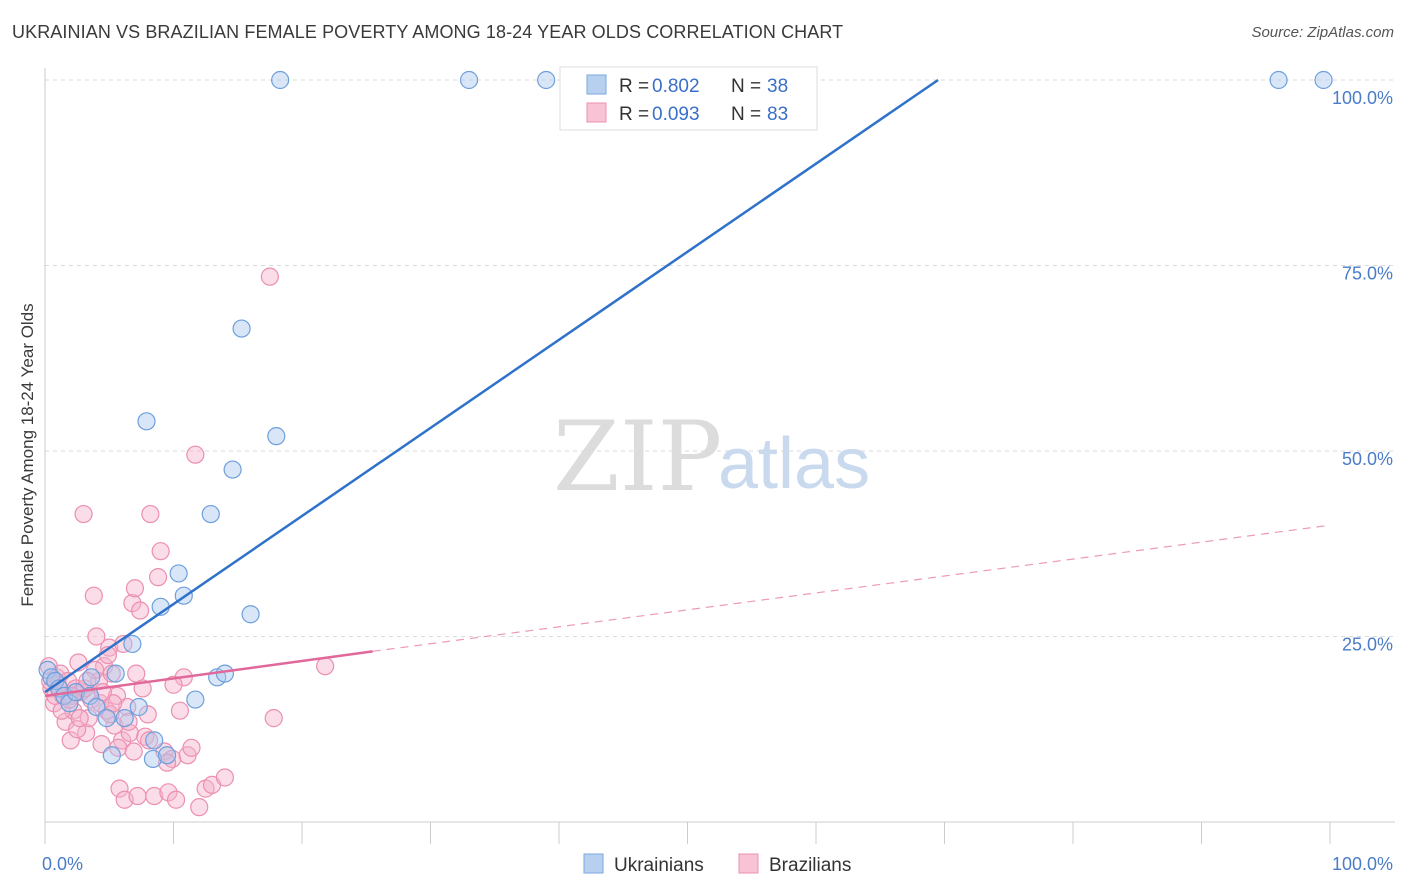  I want to click on legend-swatch-brazilians, so click(596, 112).